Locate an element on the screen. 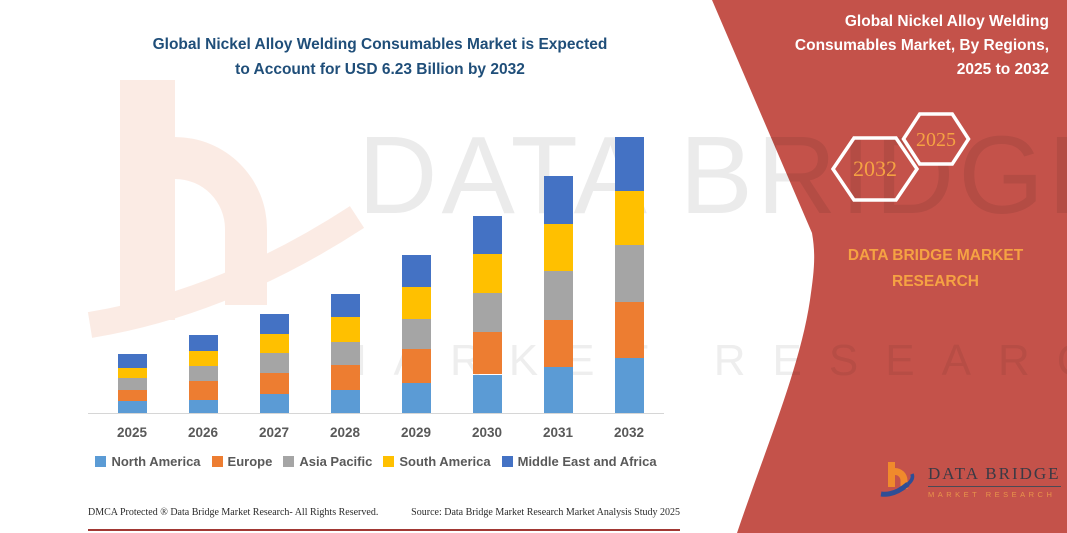  bar-segment-middle-east-and-africa-2031 is located at coordinates (558, 200).